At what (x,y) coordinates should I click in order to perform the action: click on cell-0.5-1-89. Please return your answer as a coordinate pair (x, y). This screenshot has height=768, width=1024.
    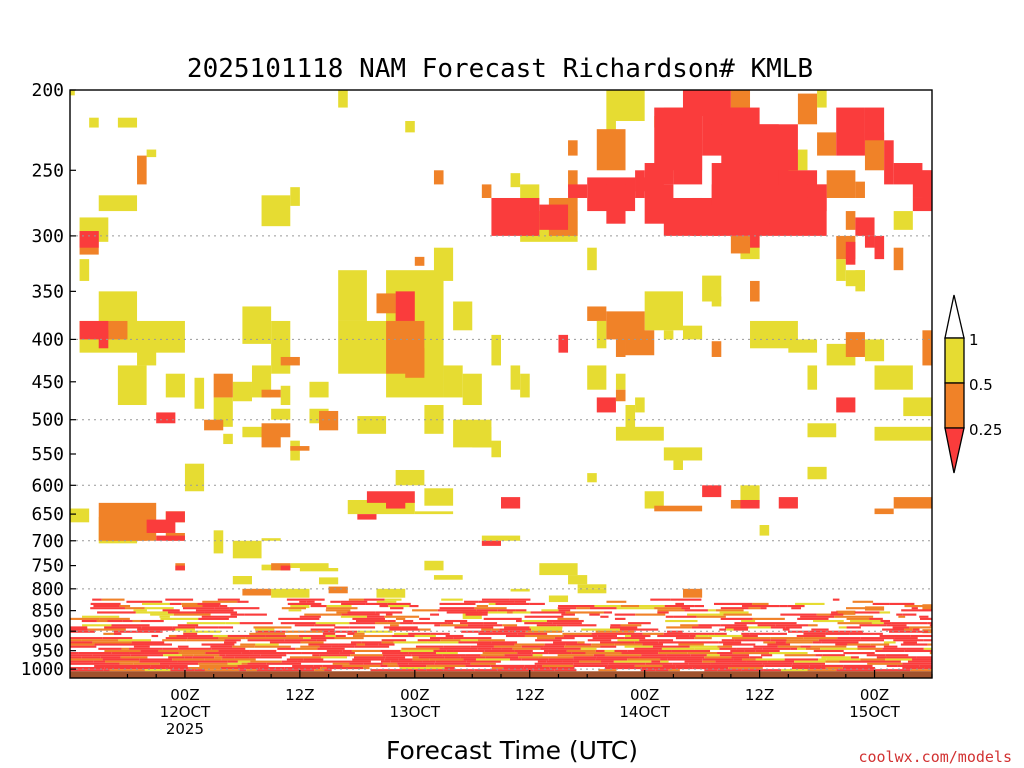
    Looking at the image, I should click on (592, 259).